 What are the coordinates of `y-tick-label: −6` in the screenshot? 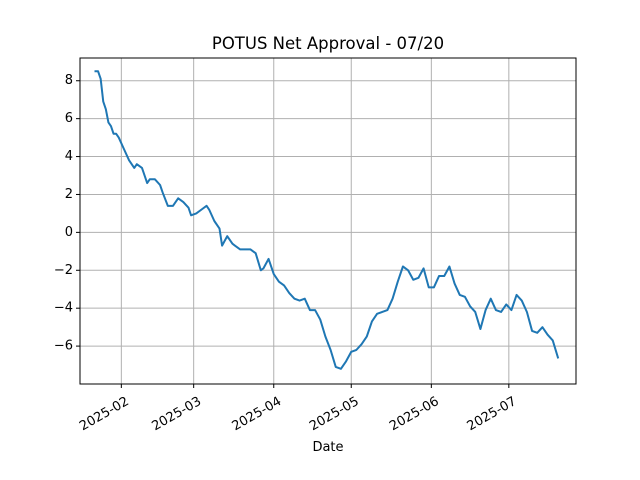 It's located at (63, 346).